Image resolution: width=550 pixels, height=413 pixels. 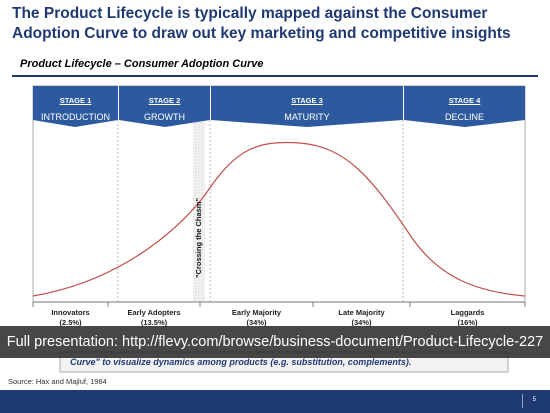 I want to click on segment-laggards: Laggards (16%), so click(x=467, y=318).